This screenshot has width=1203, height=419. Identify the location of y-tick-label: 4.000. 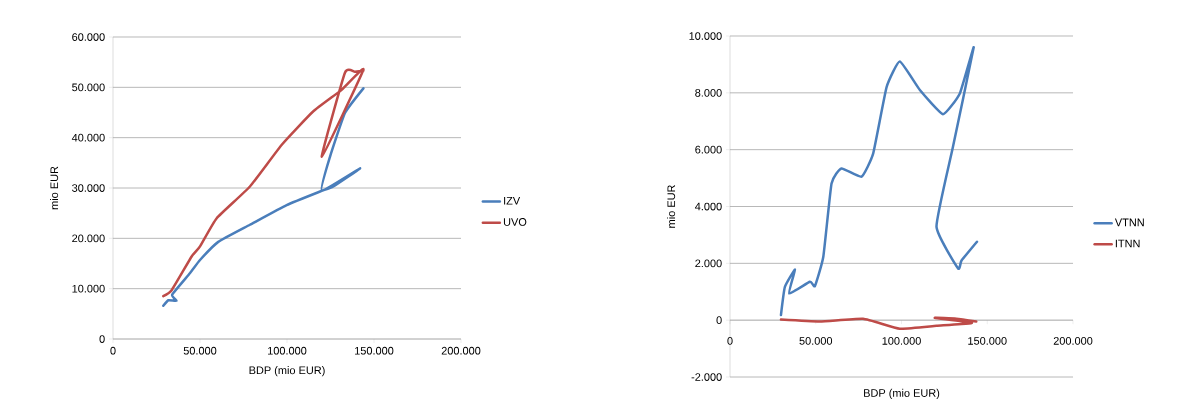
(708, 206).